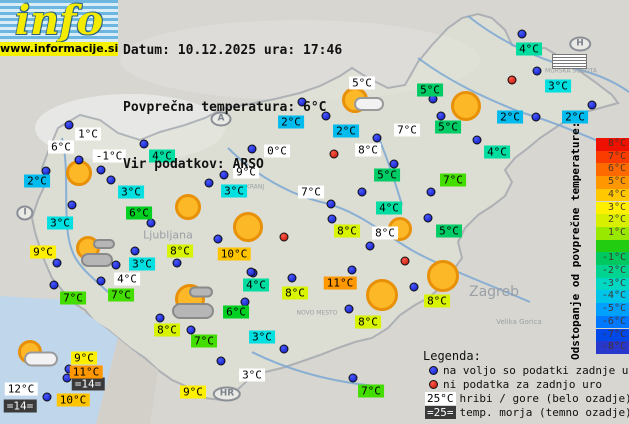 The image size is (629, 424). I want to click on scale-row: 5°C, so click(612, 182).